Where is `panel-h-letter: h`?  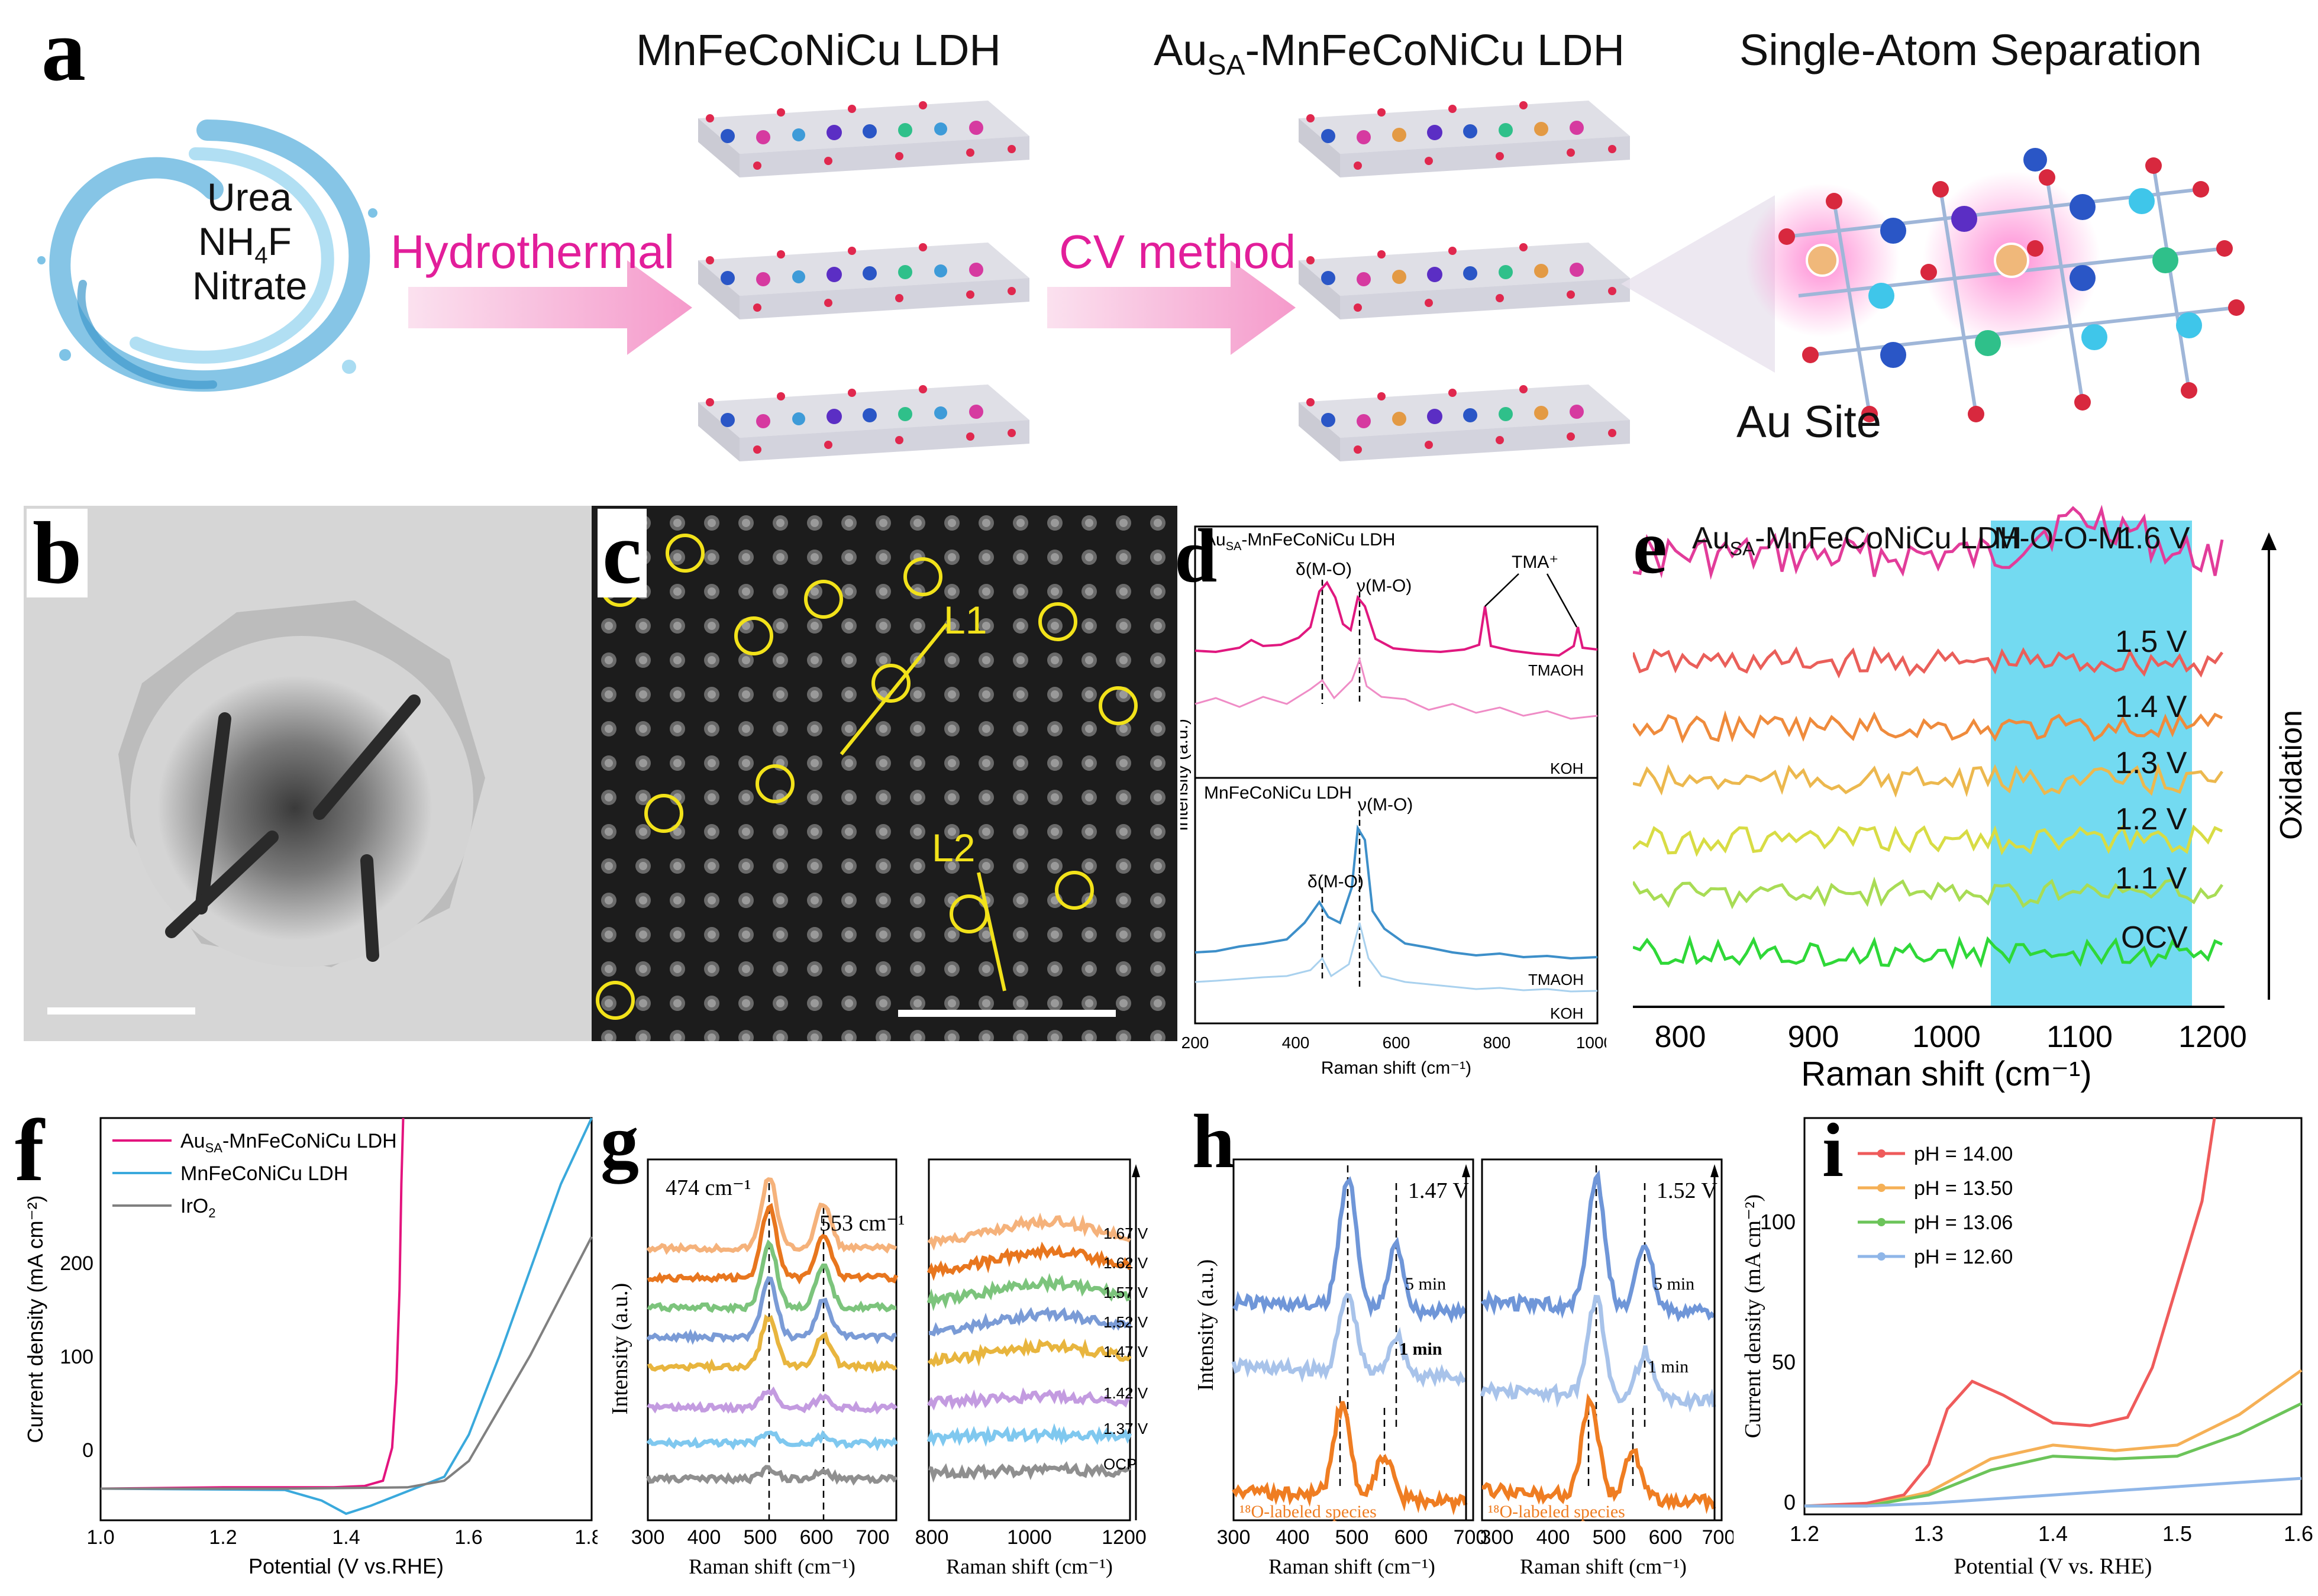 panel-h-letter: h is located at coordinates (1213, 1141).